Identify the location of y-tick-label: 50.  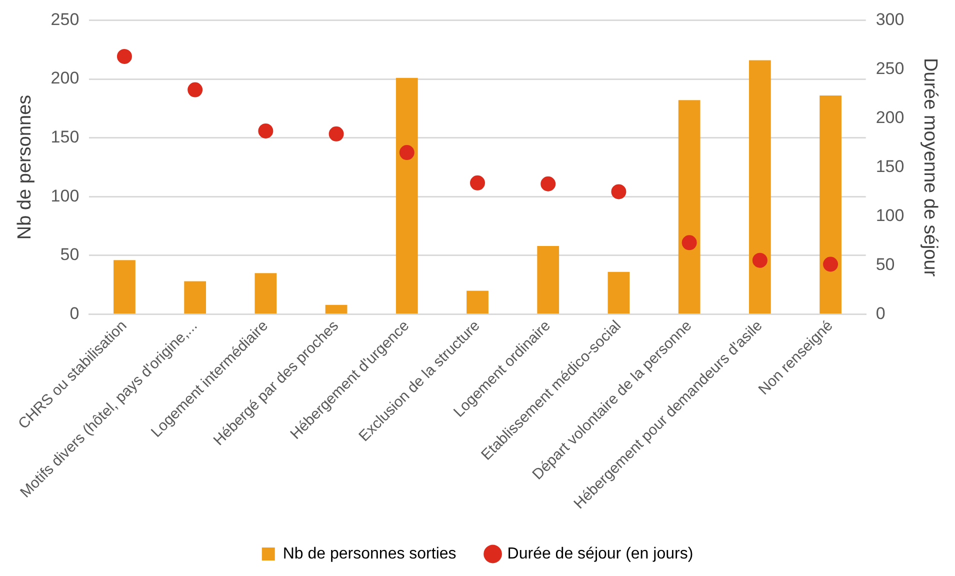
(70, 254).